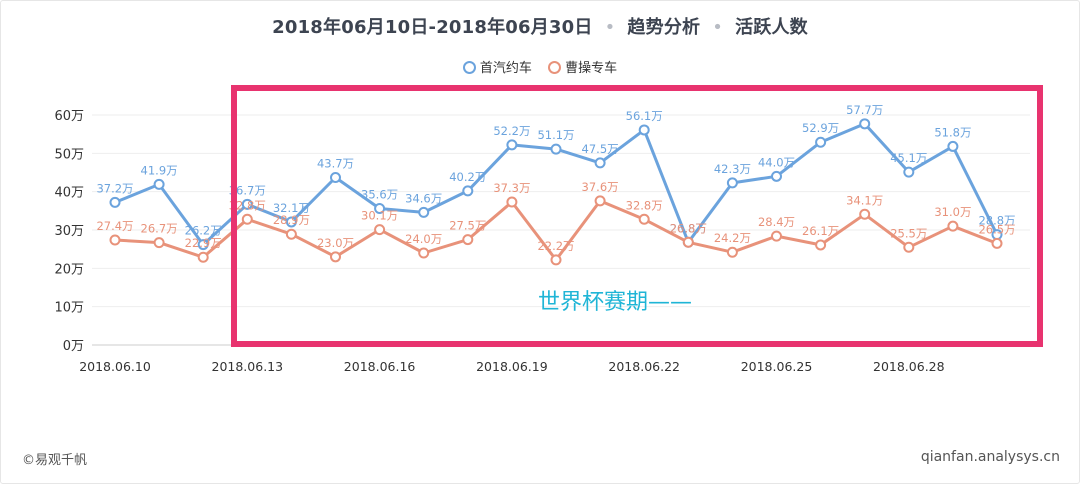  Describe the element at coordinates (664, 27) in the screenshot. I see `title-section: 趋势分析` at that location.